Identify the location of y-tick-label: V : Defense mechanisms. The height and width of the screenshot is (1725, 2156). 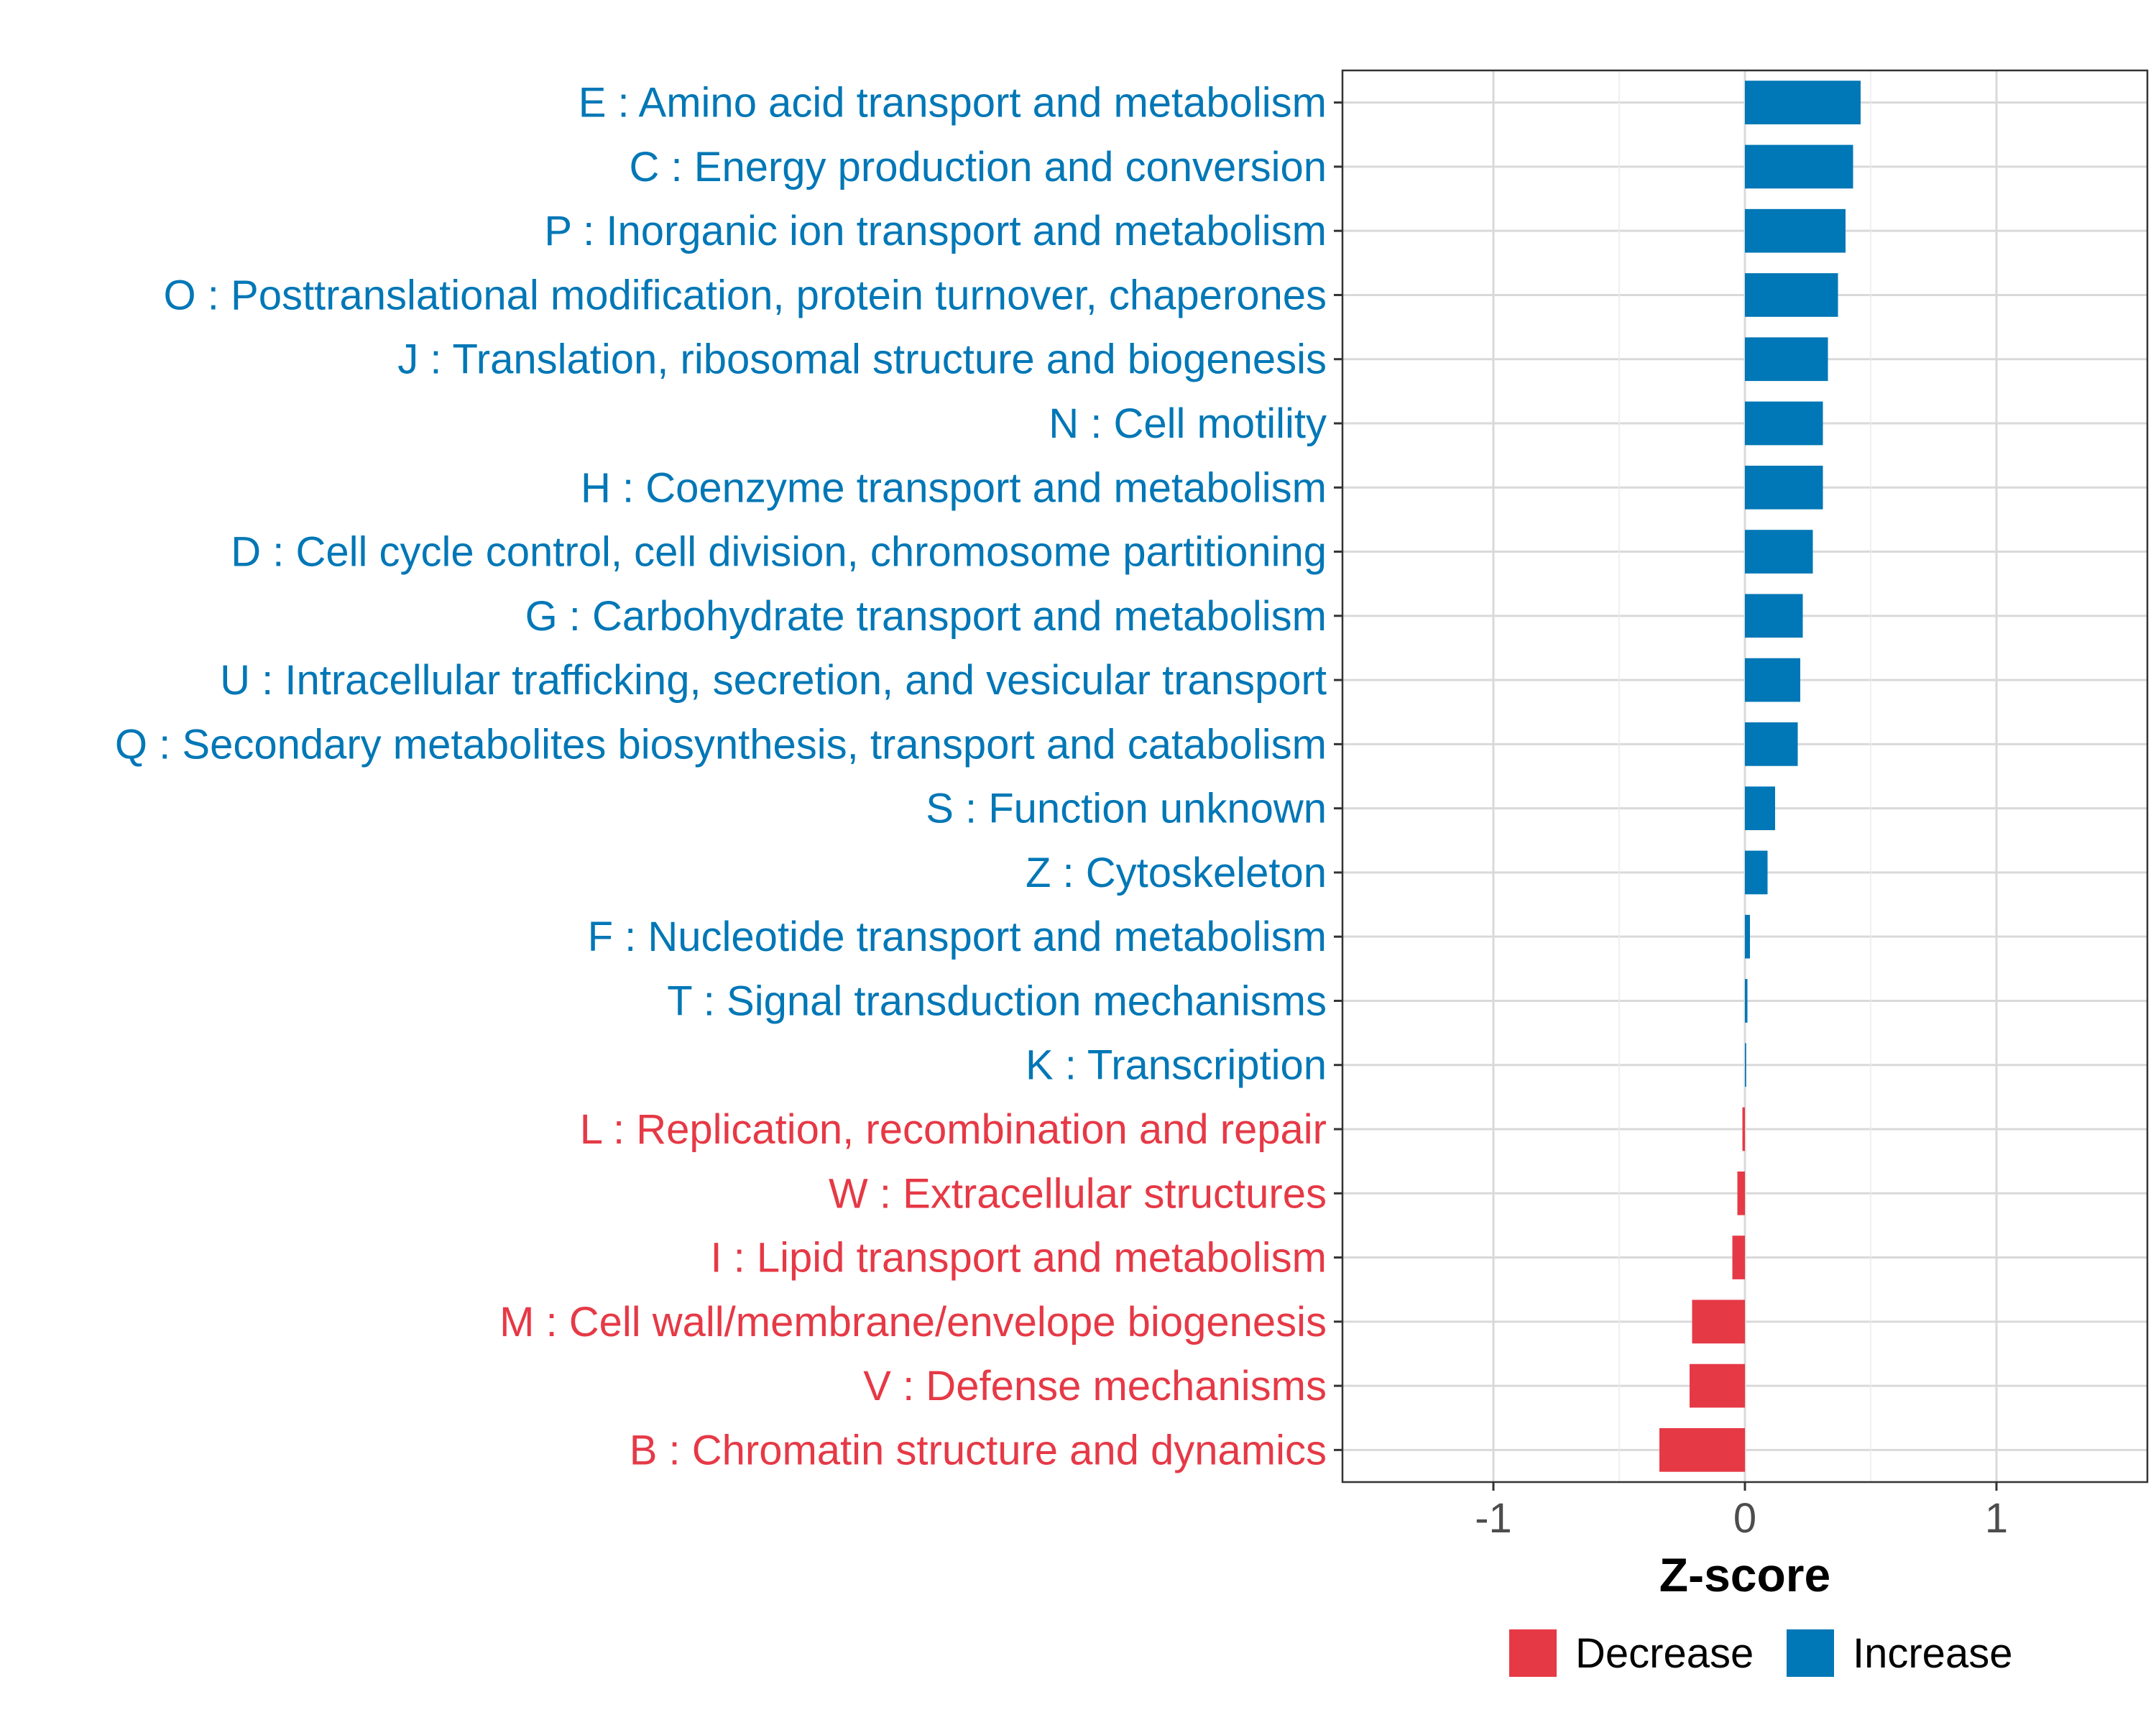
(1095, 1386).